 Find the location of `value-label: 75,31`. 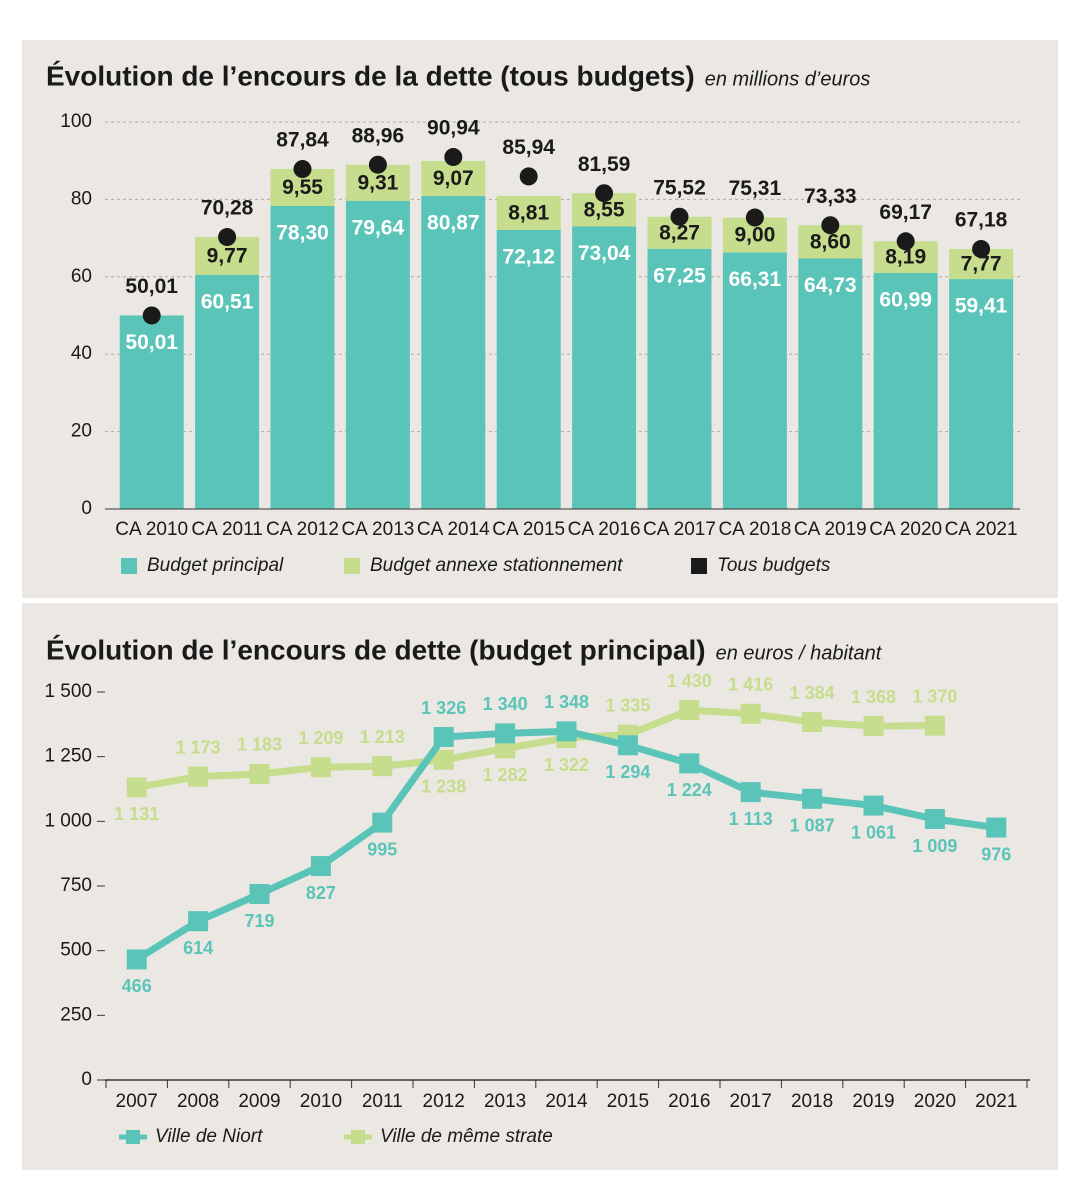

value-label: 75,31 is located at coordinates (755, 188).